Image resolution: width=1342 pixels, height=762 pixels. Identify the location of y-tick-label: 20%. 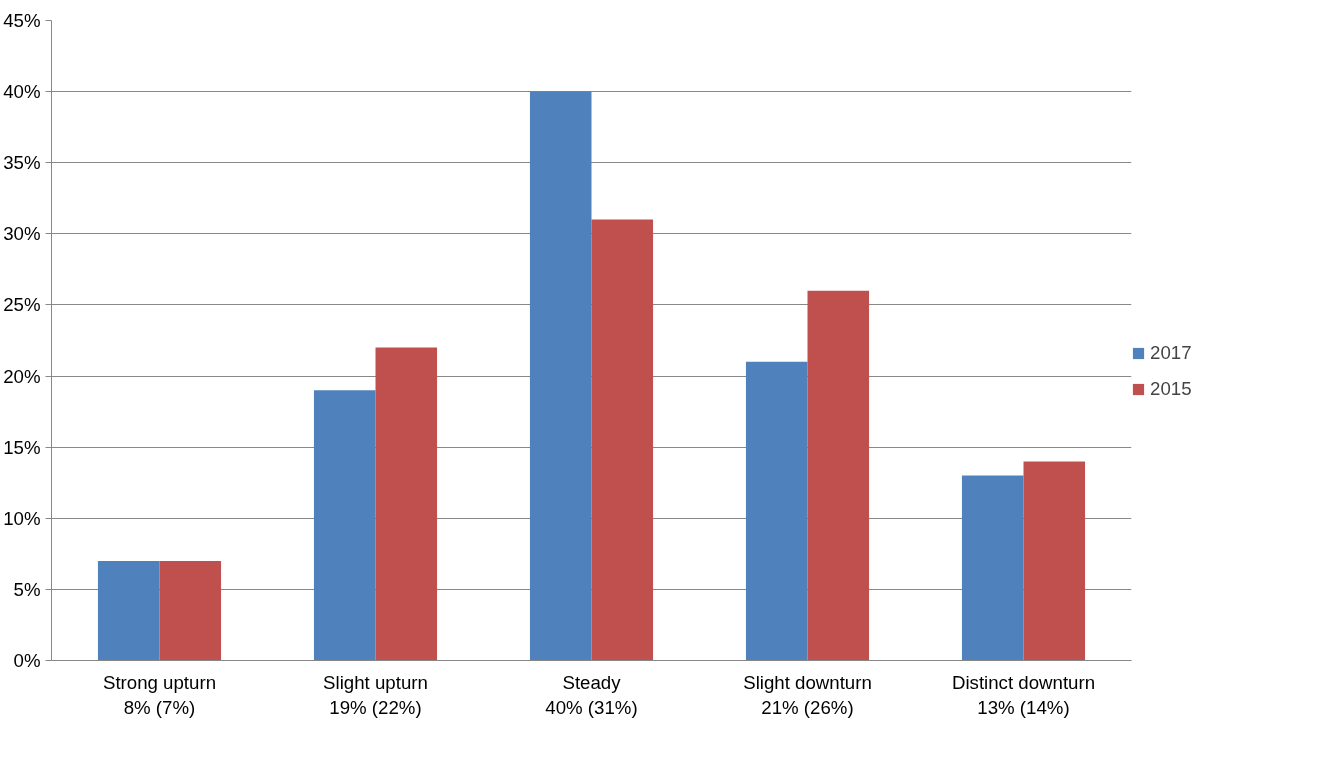
(22, 376).